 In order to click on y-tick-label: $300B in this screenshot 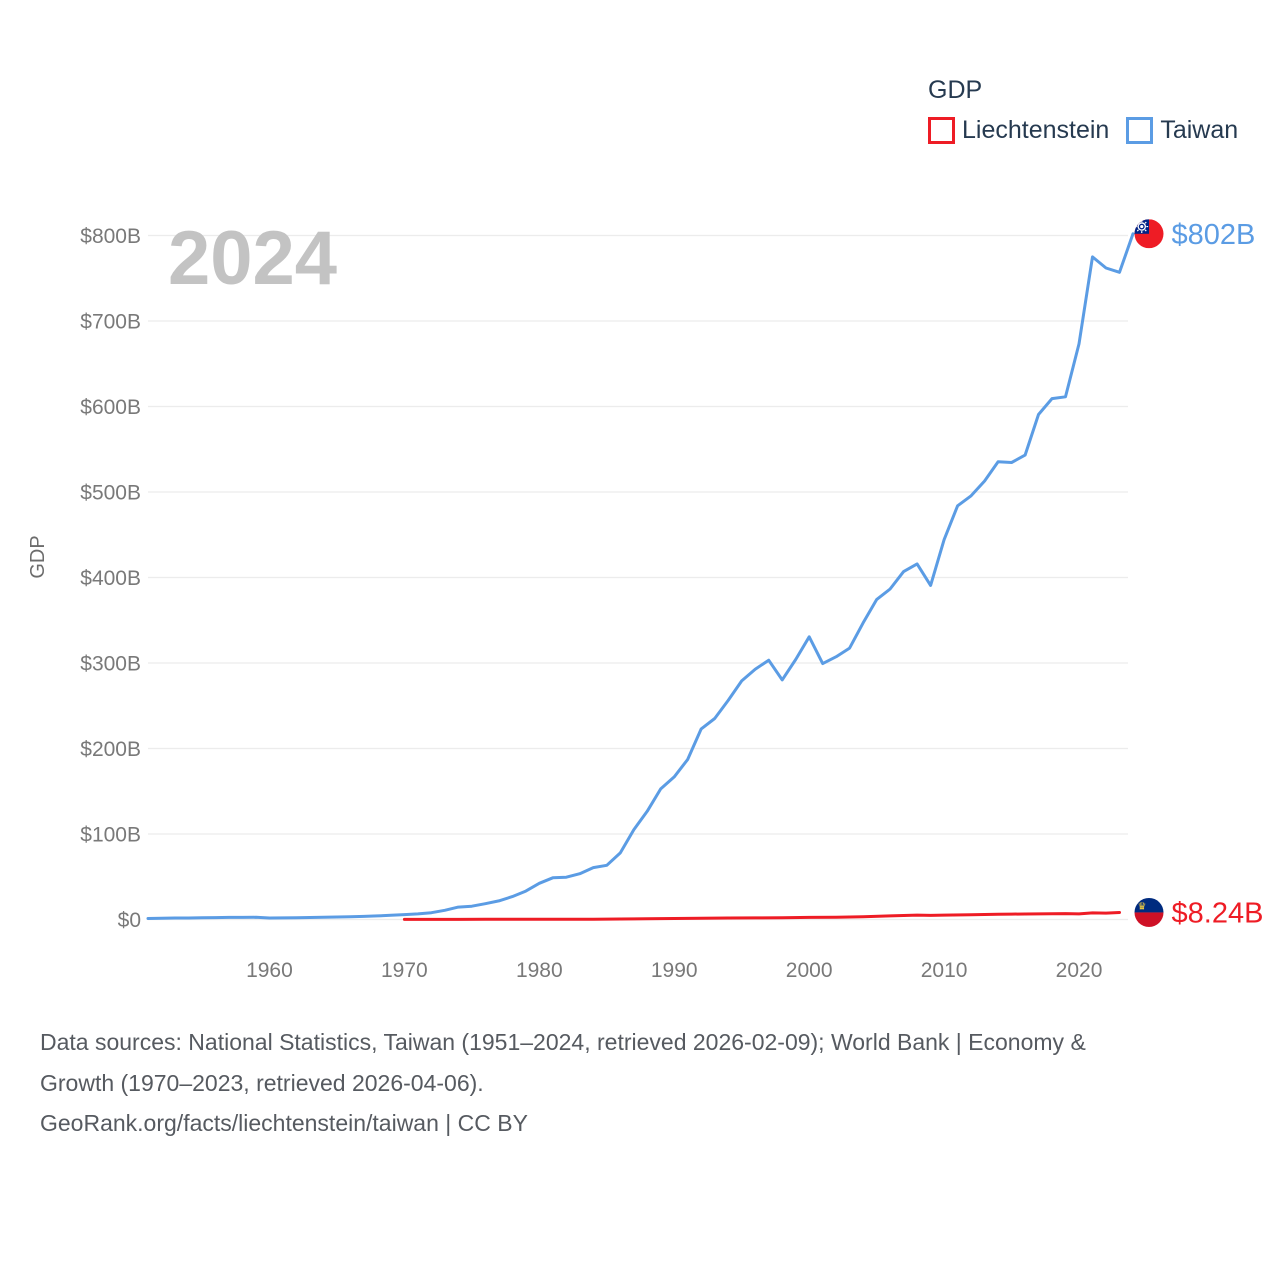, I will do `click(110, 664)`.